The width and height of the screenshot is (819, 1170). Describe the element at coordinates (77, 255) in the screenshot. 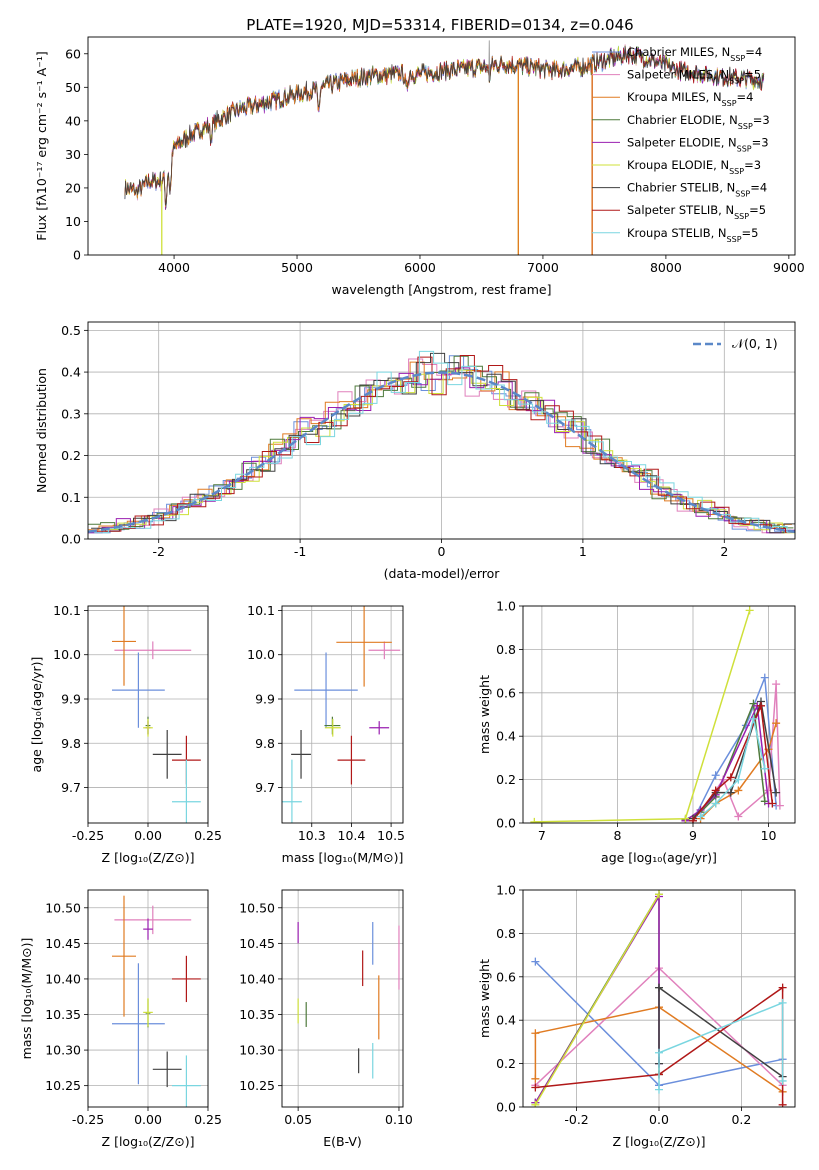

I see `y-tick-label: 0` at that location.